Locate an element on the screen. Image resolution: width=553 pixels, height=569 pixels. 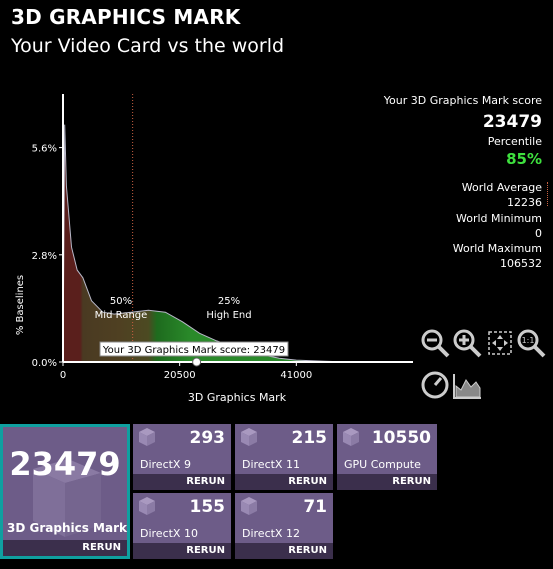
tile-label: DirectX 9 is located at coordinates (165, 464).